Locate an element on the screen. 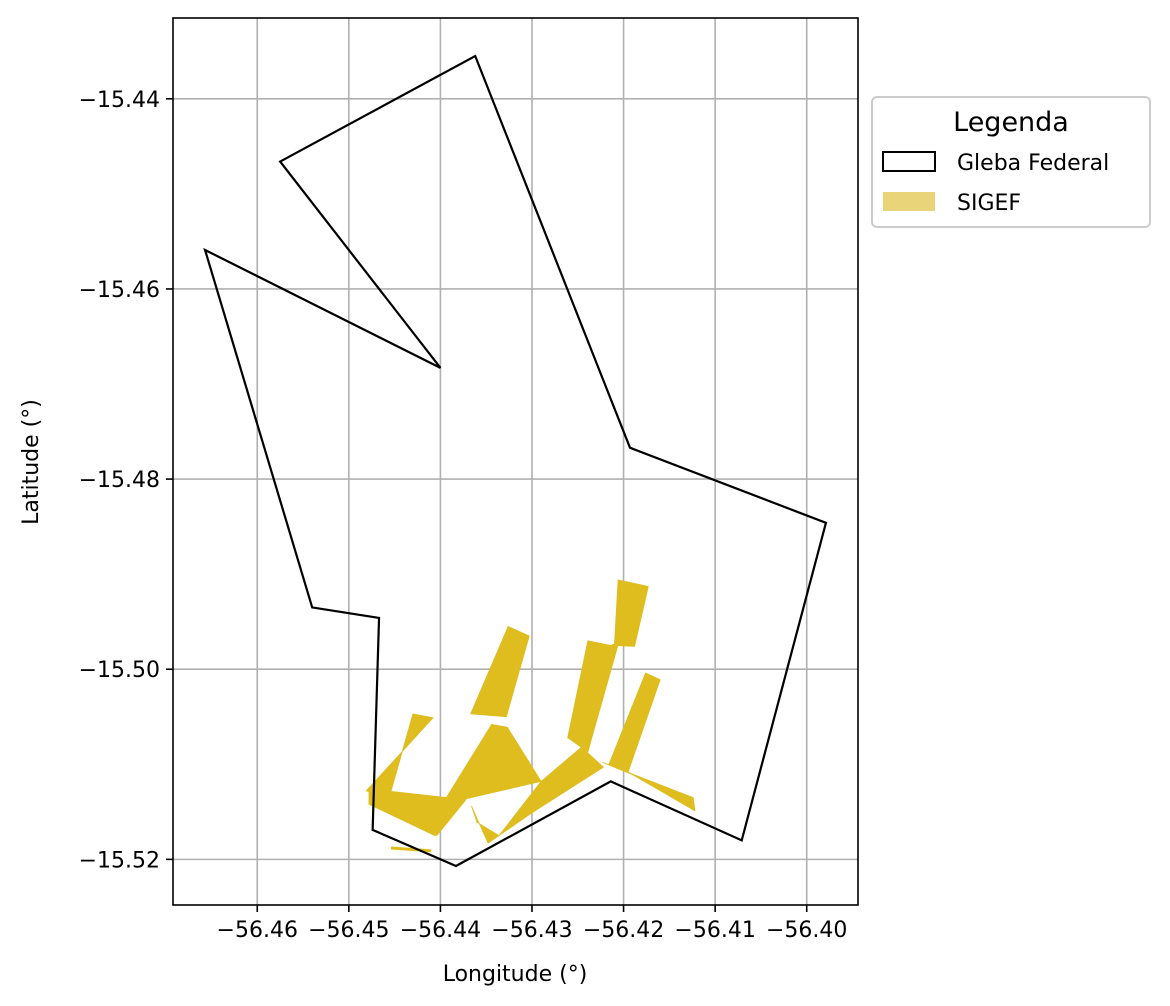 This screenshot has width=1170, height=1006. series-sigef is located at coordinates (530, 716).